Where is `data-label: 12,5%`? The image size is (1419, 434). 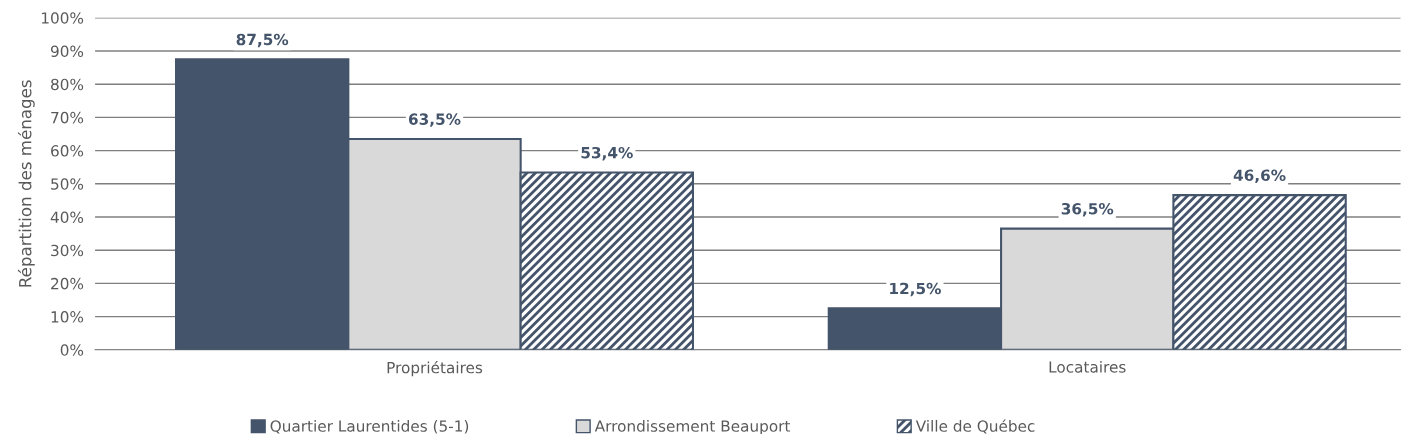
data-label: 12,5% is located at coordinates (915, 289).